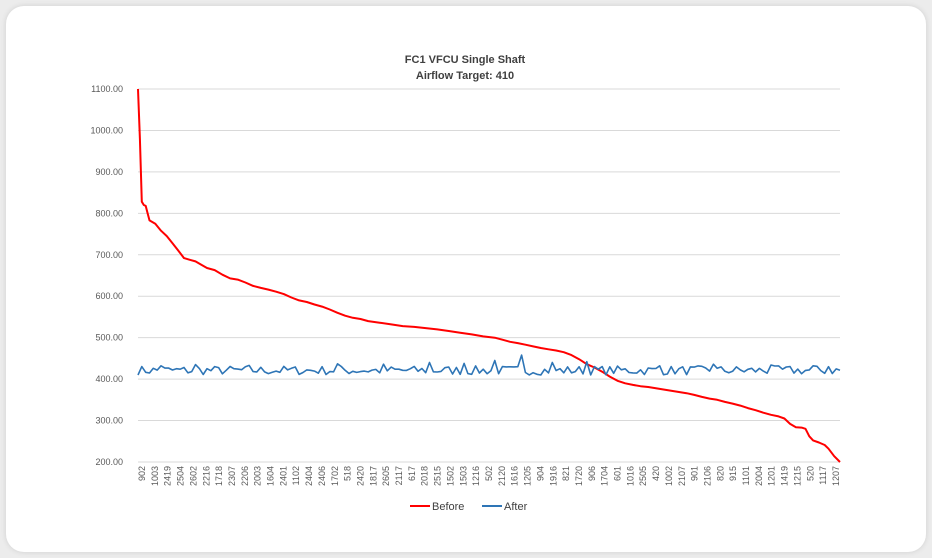  I want to click on y-tick-label: 500.00, so click(109, 338).